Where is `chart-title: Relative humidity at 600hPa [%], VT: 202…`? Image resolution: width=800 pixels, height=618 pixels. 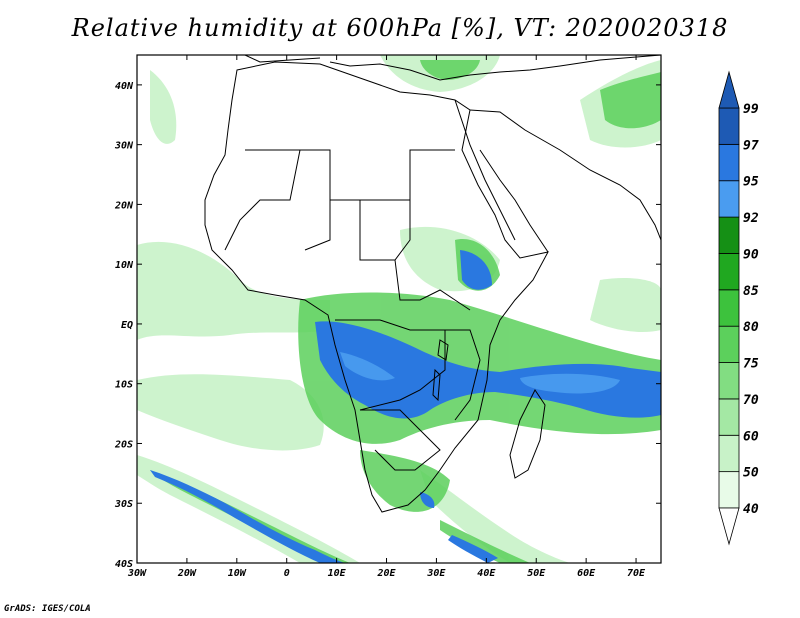
chart-title: Relative humidity at 600hPa [%], VT: 202… is located at coordinates (400, 28).